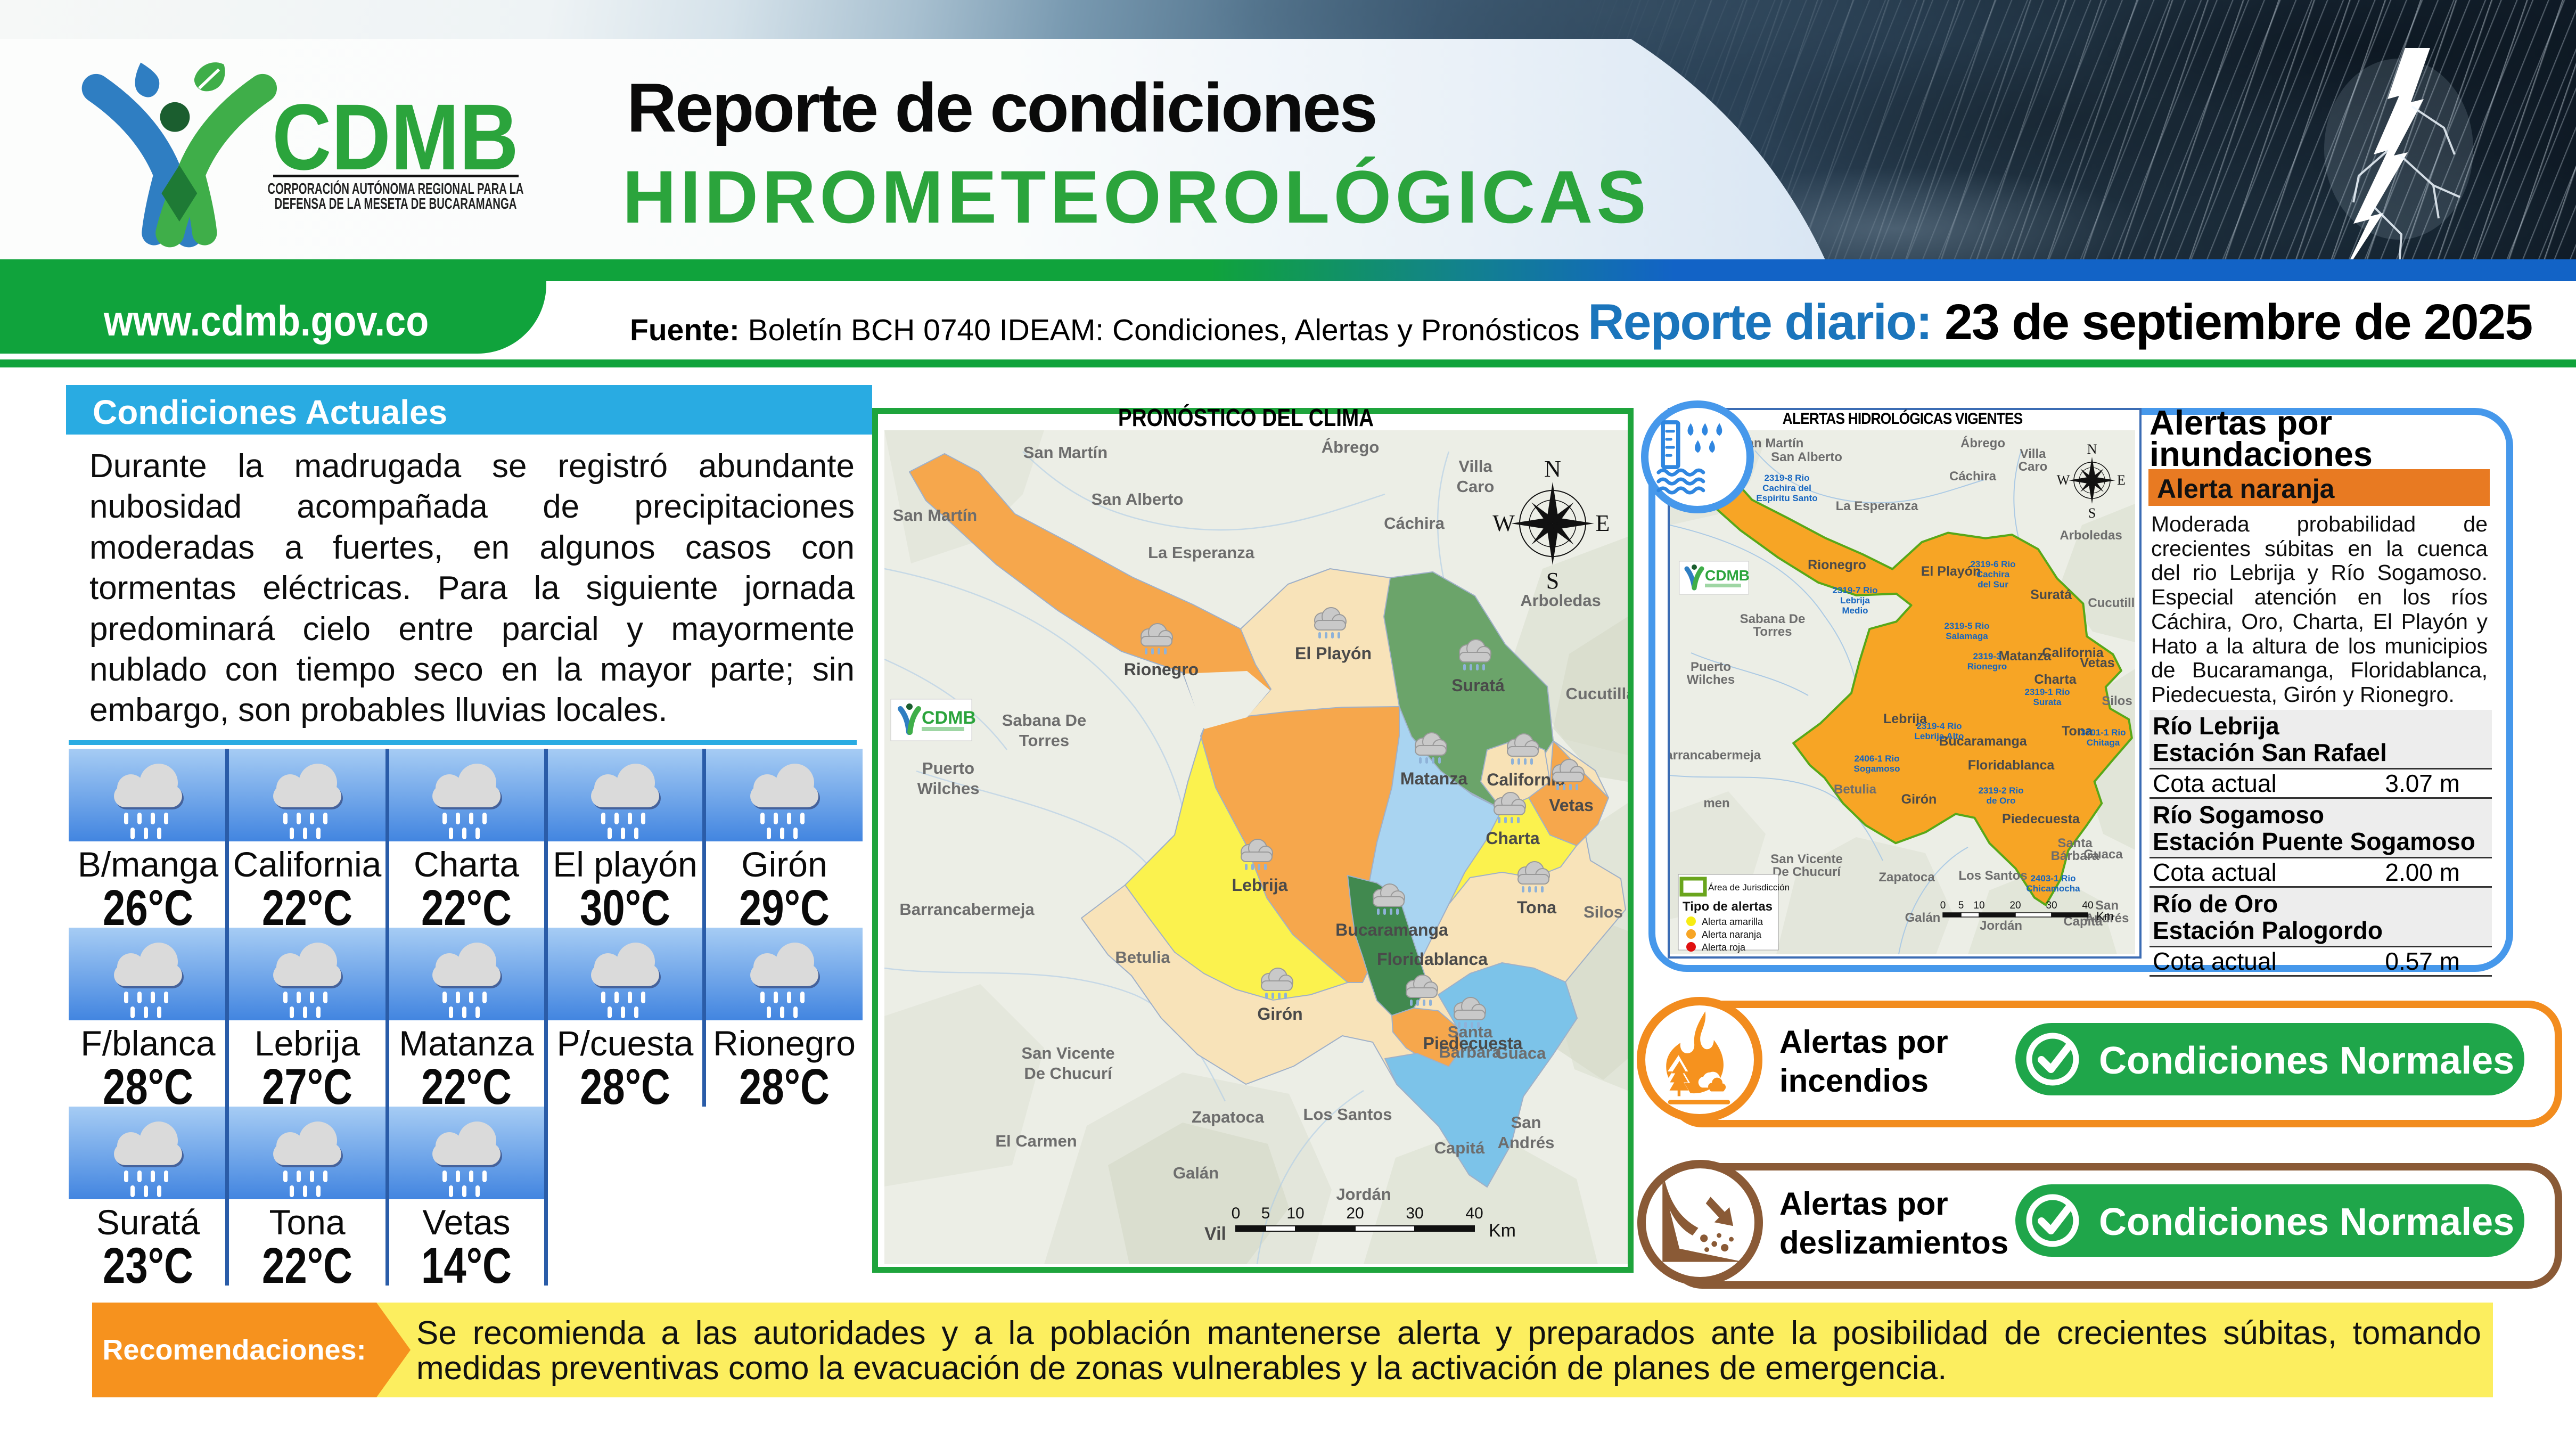 The width and height of the screenshot is (2576, 1449). Describe the element at coordinates (1973, 476) in the screenshot. I see `svg-text: Cáchira` at that location.